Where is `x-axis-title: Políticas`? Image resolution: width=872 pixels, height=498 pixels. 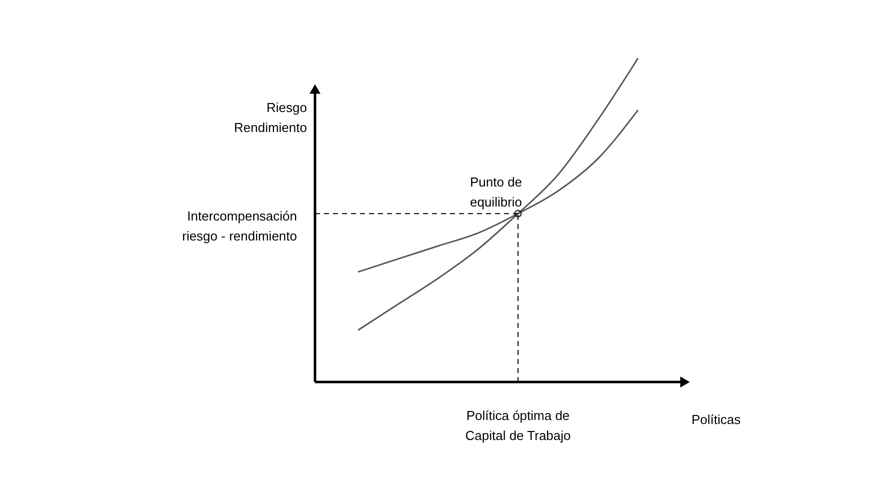
x-axis-title: Políticas is located at coordinates (716, 419).